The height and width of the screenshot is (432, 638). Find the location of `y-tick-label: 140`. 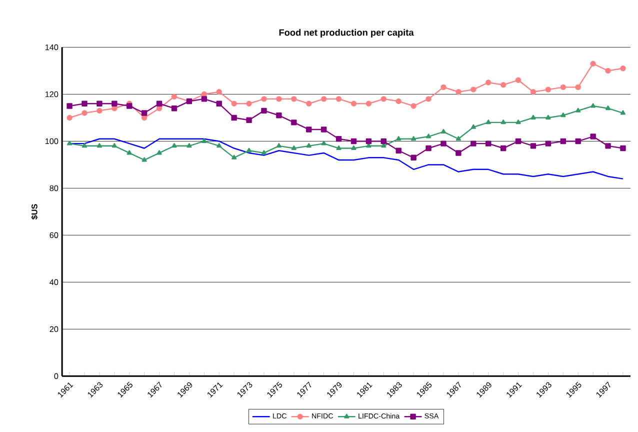

y-tick-label: 140 is located at coordinates (51, 47).